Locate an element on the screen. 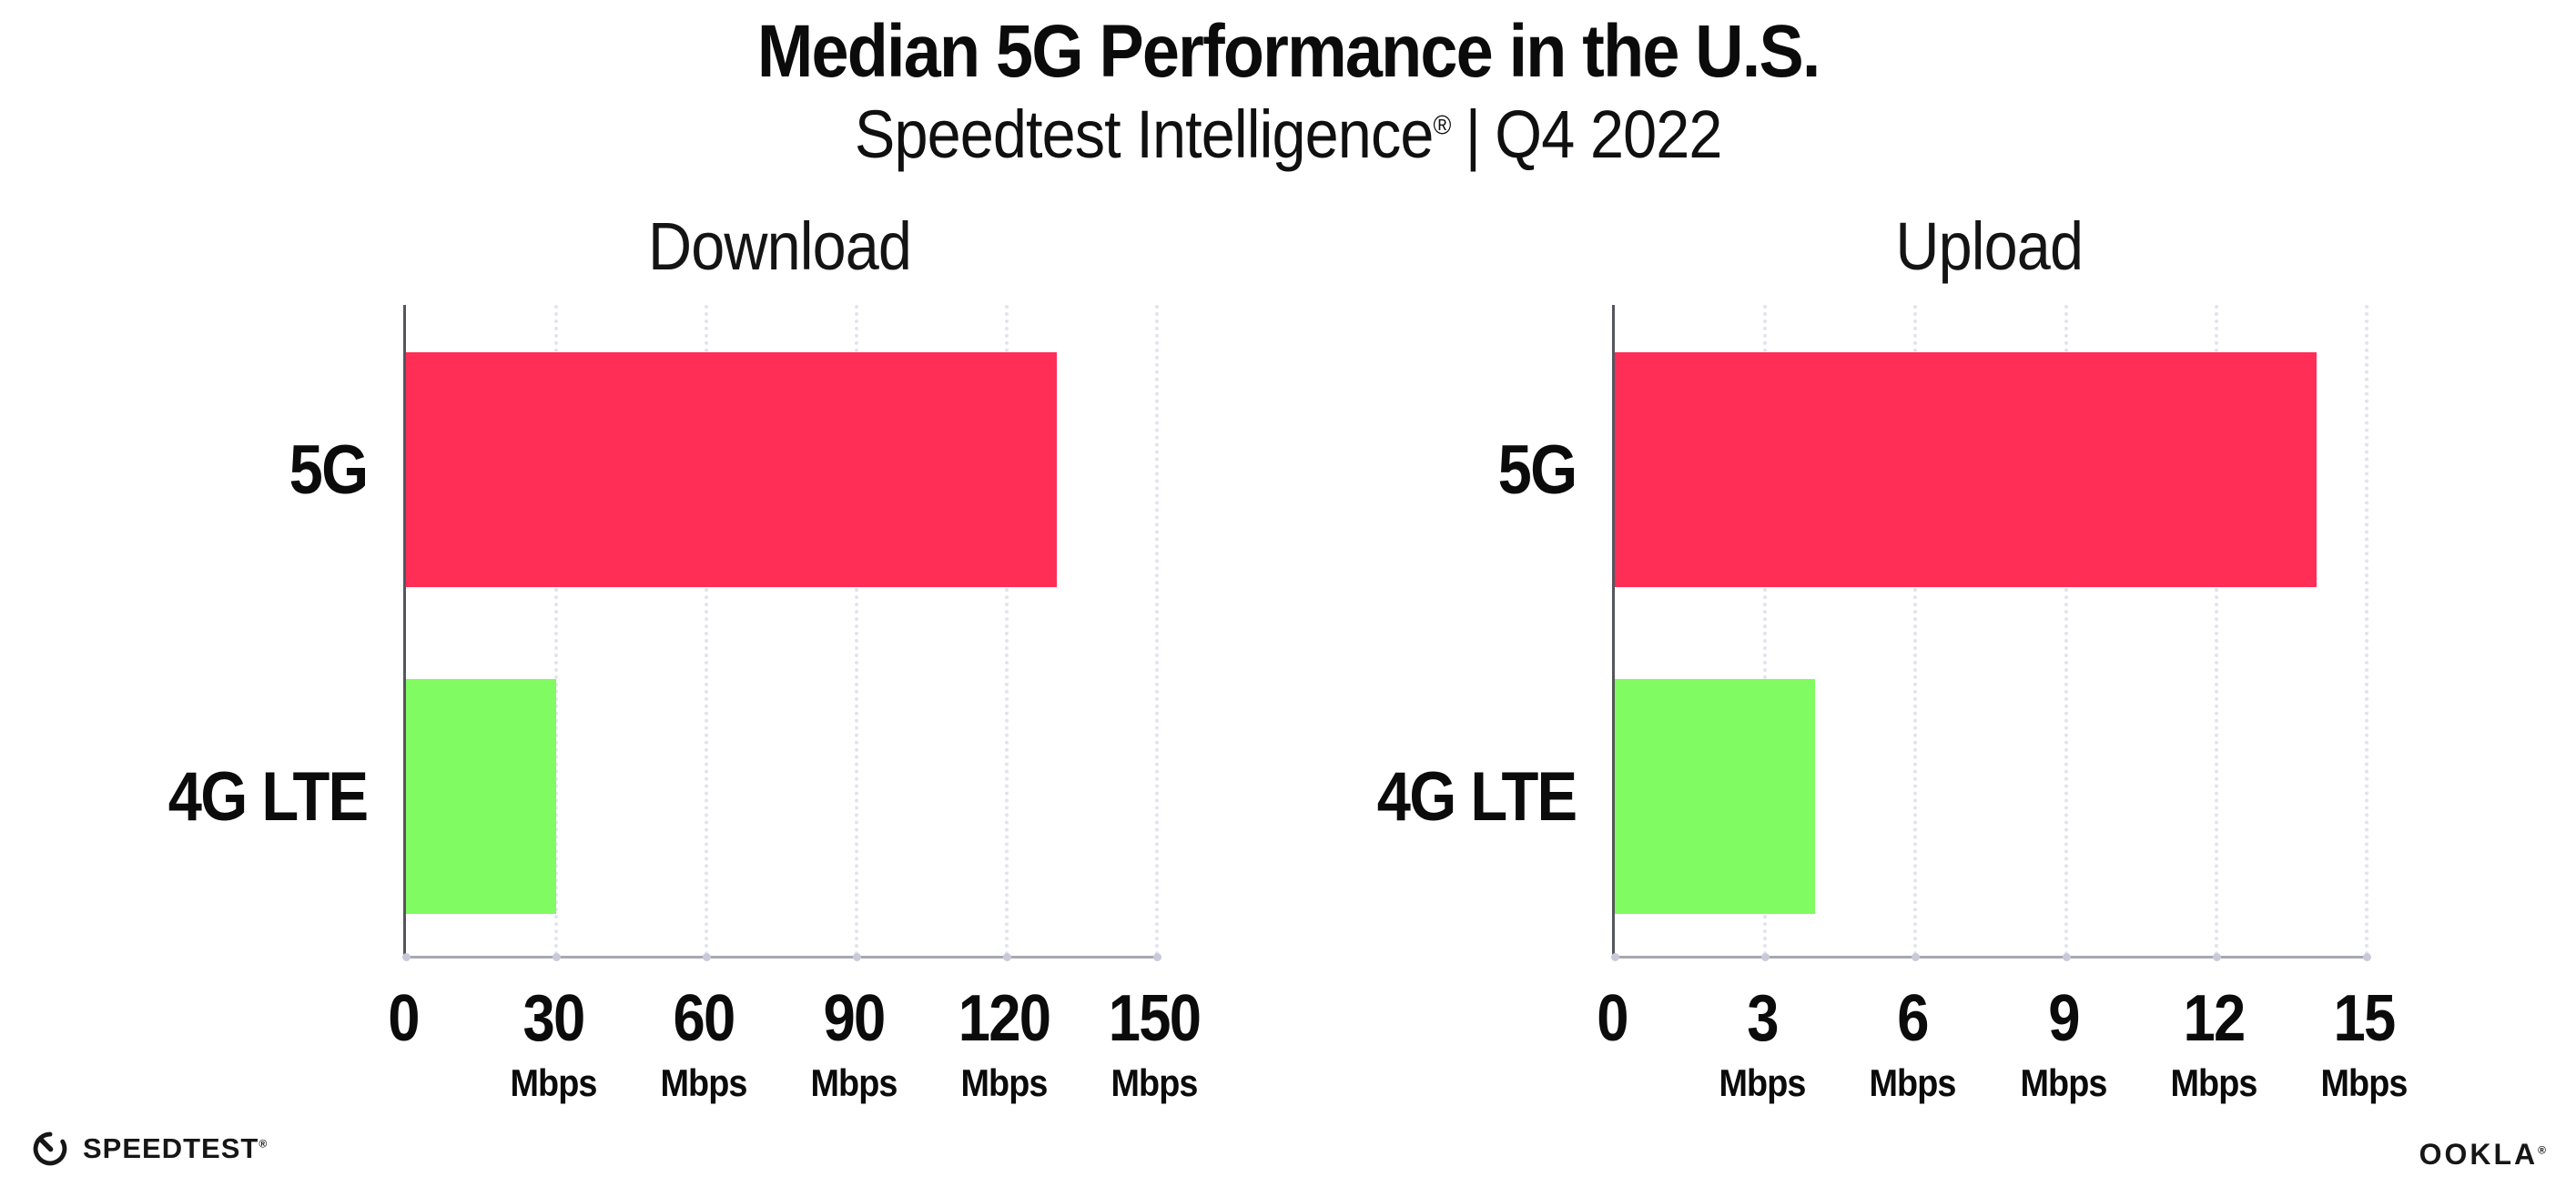 The height and width of the screenshot is (1197, 2576). x-tick-label: 120 Mbps is located at coordinates (1005, 1043).